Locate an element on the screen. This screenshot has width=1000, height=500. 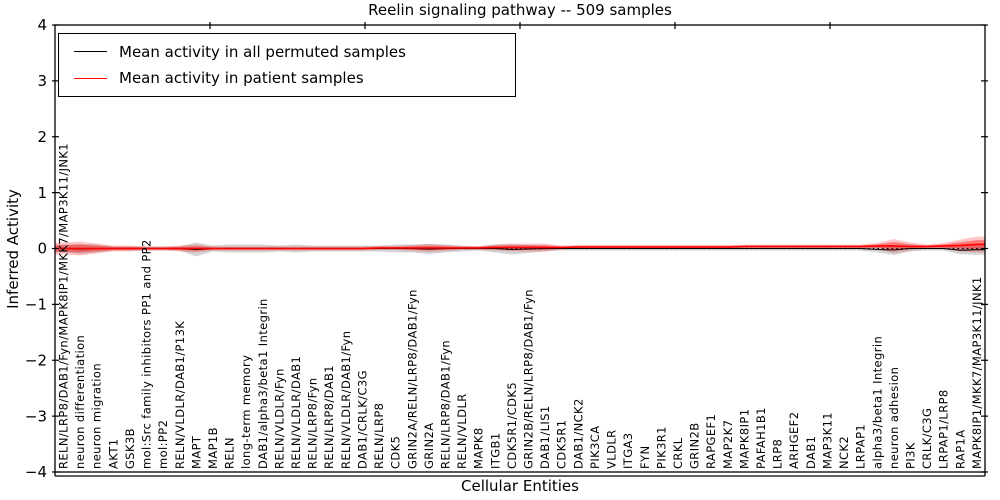
x-tick-label: AKT1 is located at coordinates (113, 454).